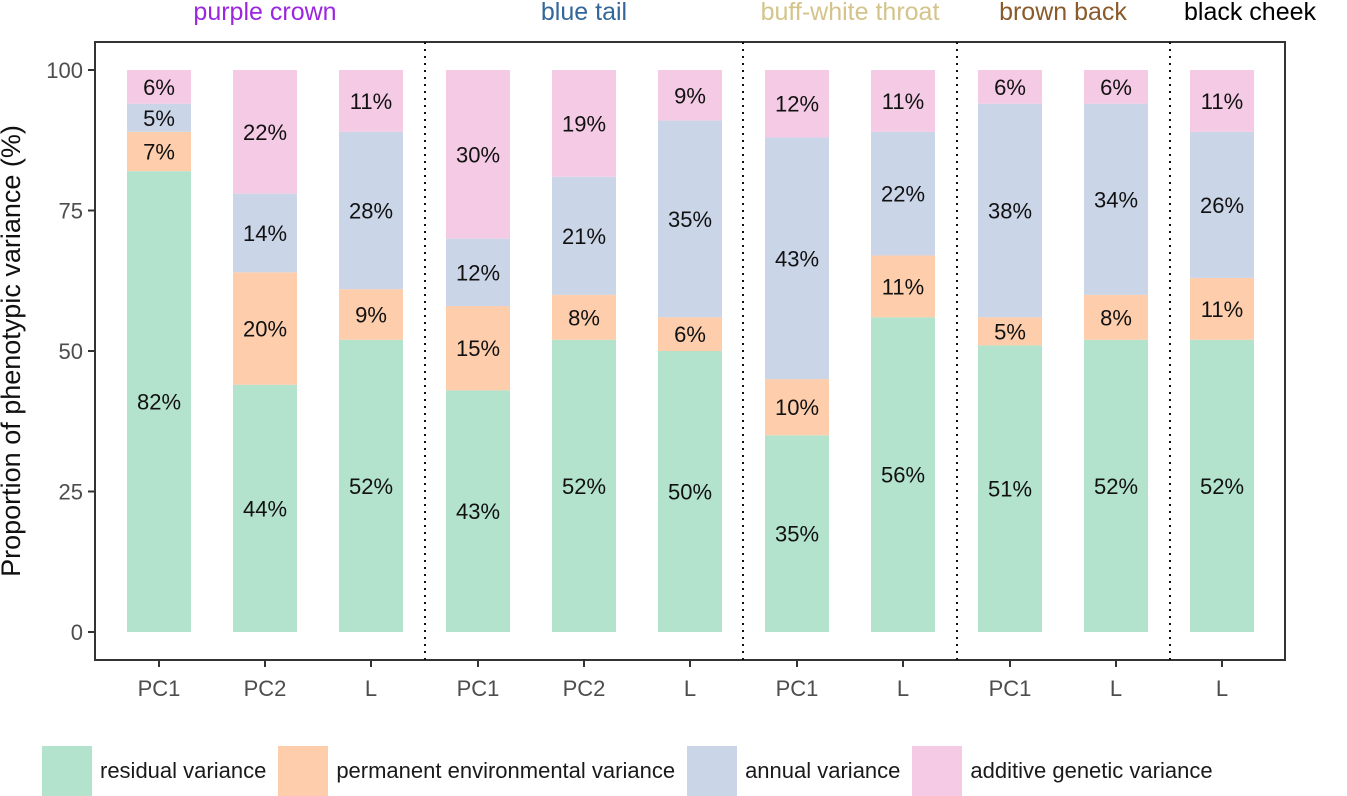 This screenshot has height=796, width=1347. I want to click on data-label: 30%, so click(478, 154).